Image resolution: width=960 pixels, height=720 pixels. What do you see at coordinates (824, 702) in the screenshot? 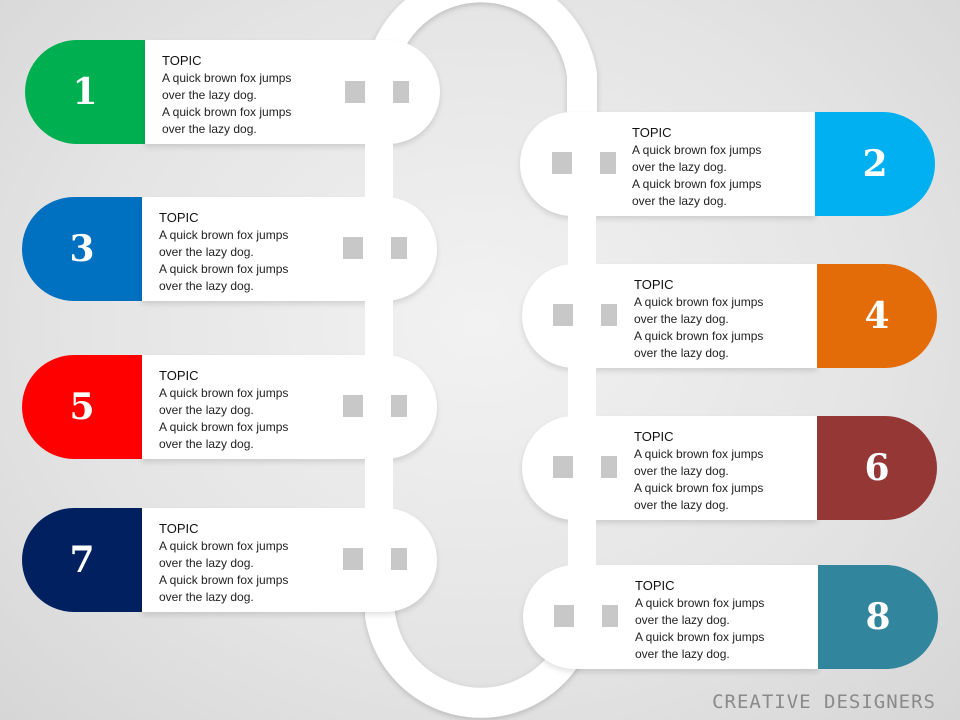
I see `brand-label: CREATIVE DESIGNERS` at bounding box center [824, 702].